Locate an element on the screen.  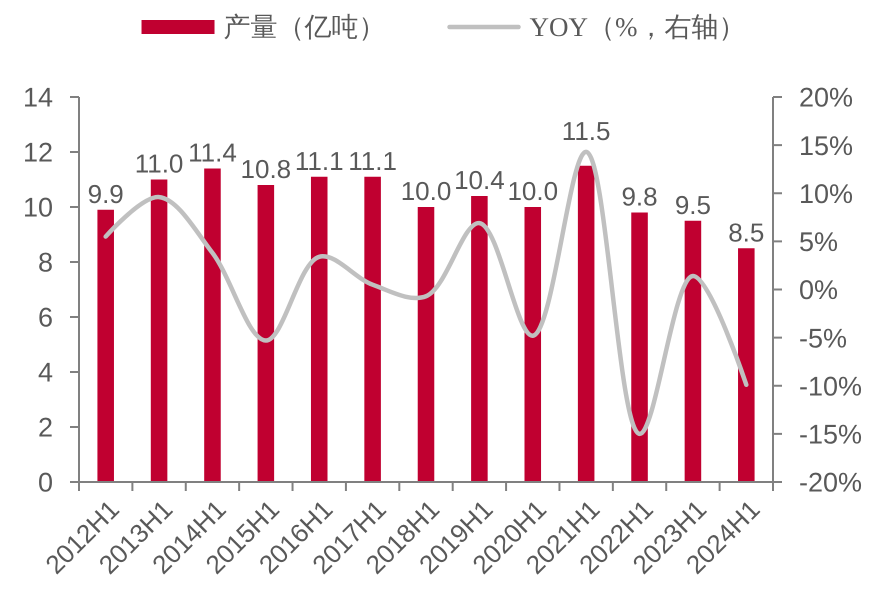
legend-label: 产量（亿吨） is located at coordinates (305, 27).